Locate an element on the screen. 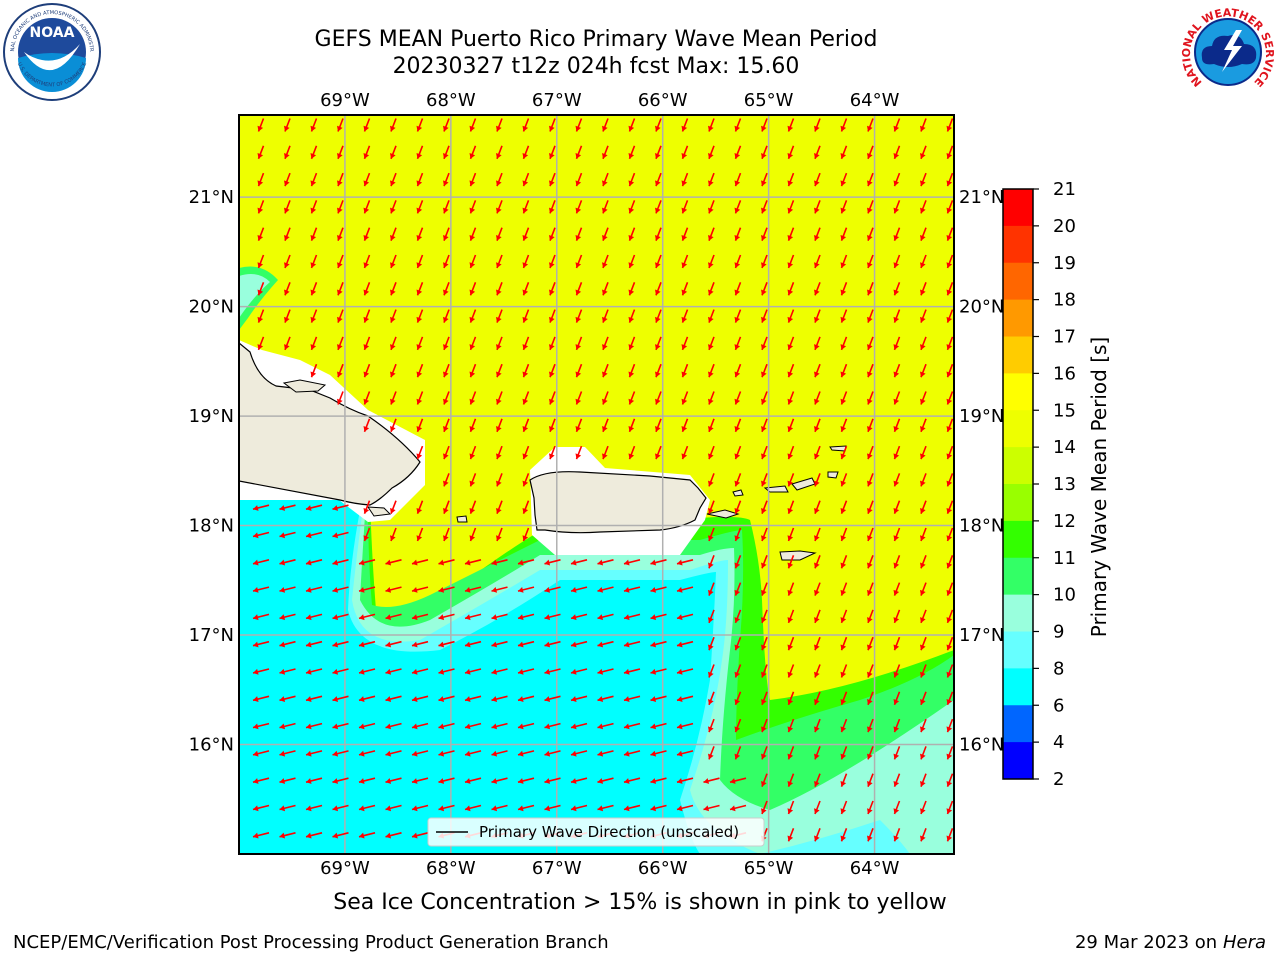 Image resolution: width=1280 pixels, height=960 pixels. map-subtitle: 20230327 t12z 024h fcst Max: 15.60 is located at coordinates (596, 66).